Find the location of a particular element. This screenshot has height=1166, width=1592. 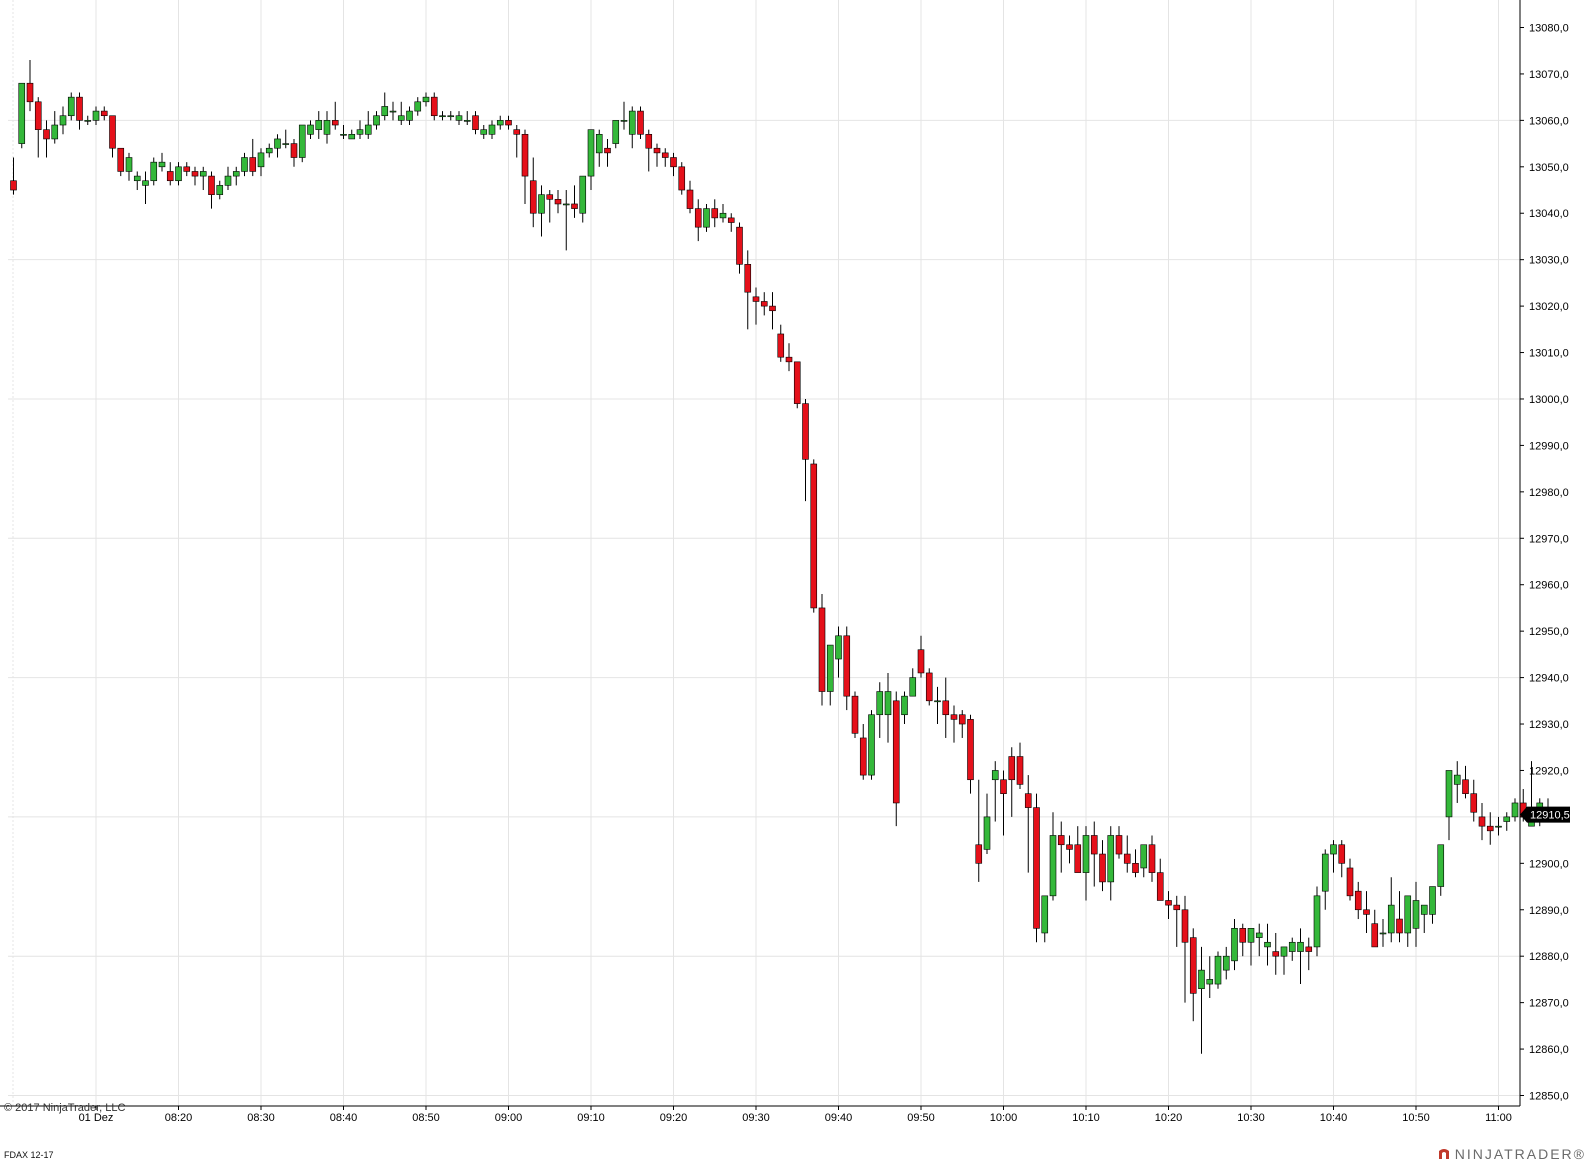

y-tick-label: 13010,0 is located at coordinates (1549, 354).